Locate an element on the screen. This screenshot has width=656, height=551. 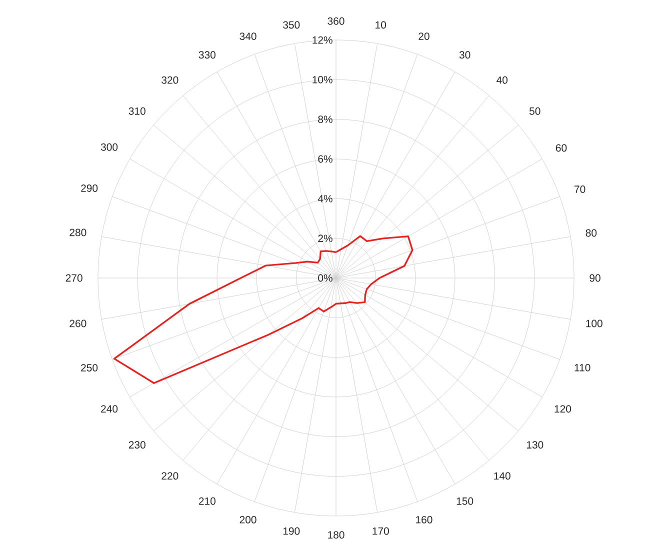
spoke-label: 260 is located at coordinates (78, 324).